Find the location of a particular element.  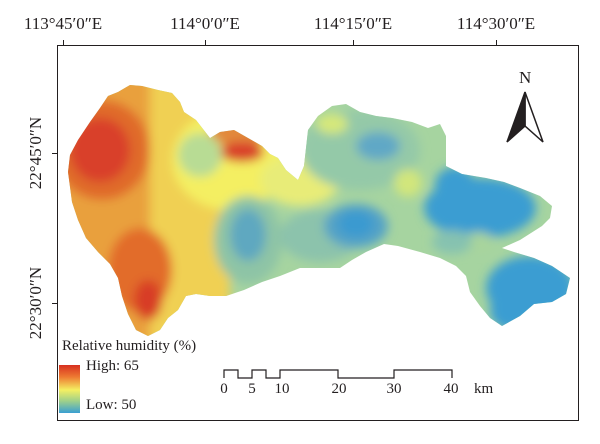

latitude-label-22-45: 22°45′0″N is located at coordinates (35, 153).